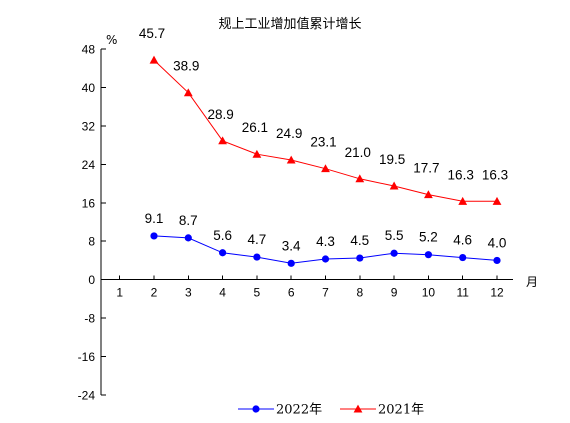 The height and width of the screenshot is (423, 570). What do you see at coordinates (358, 152) in the screenshot?
I see `data-label: 21.0` at bounding box center [358, 152].